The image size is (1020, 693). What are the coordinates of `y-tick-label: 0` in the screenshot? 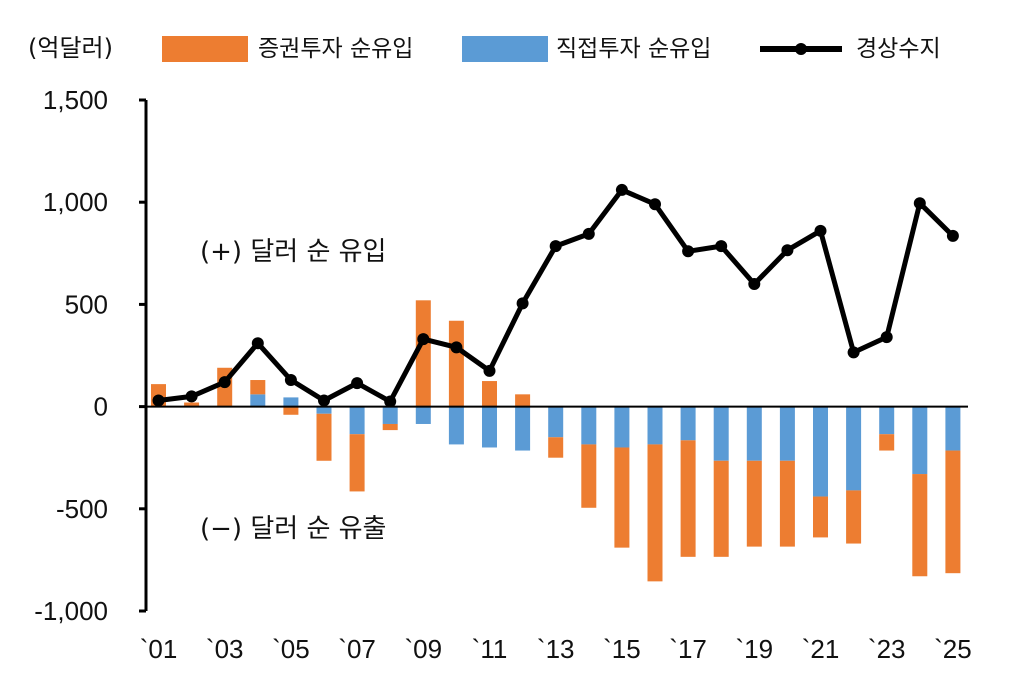 It's located at (101, 407).